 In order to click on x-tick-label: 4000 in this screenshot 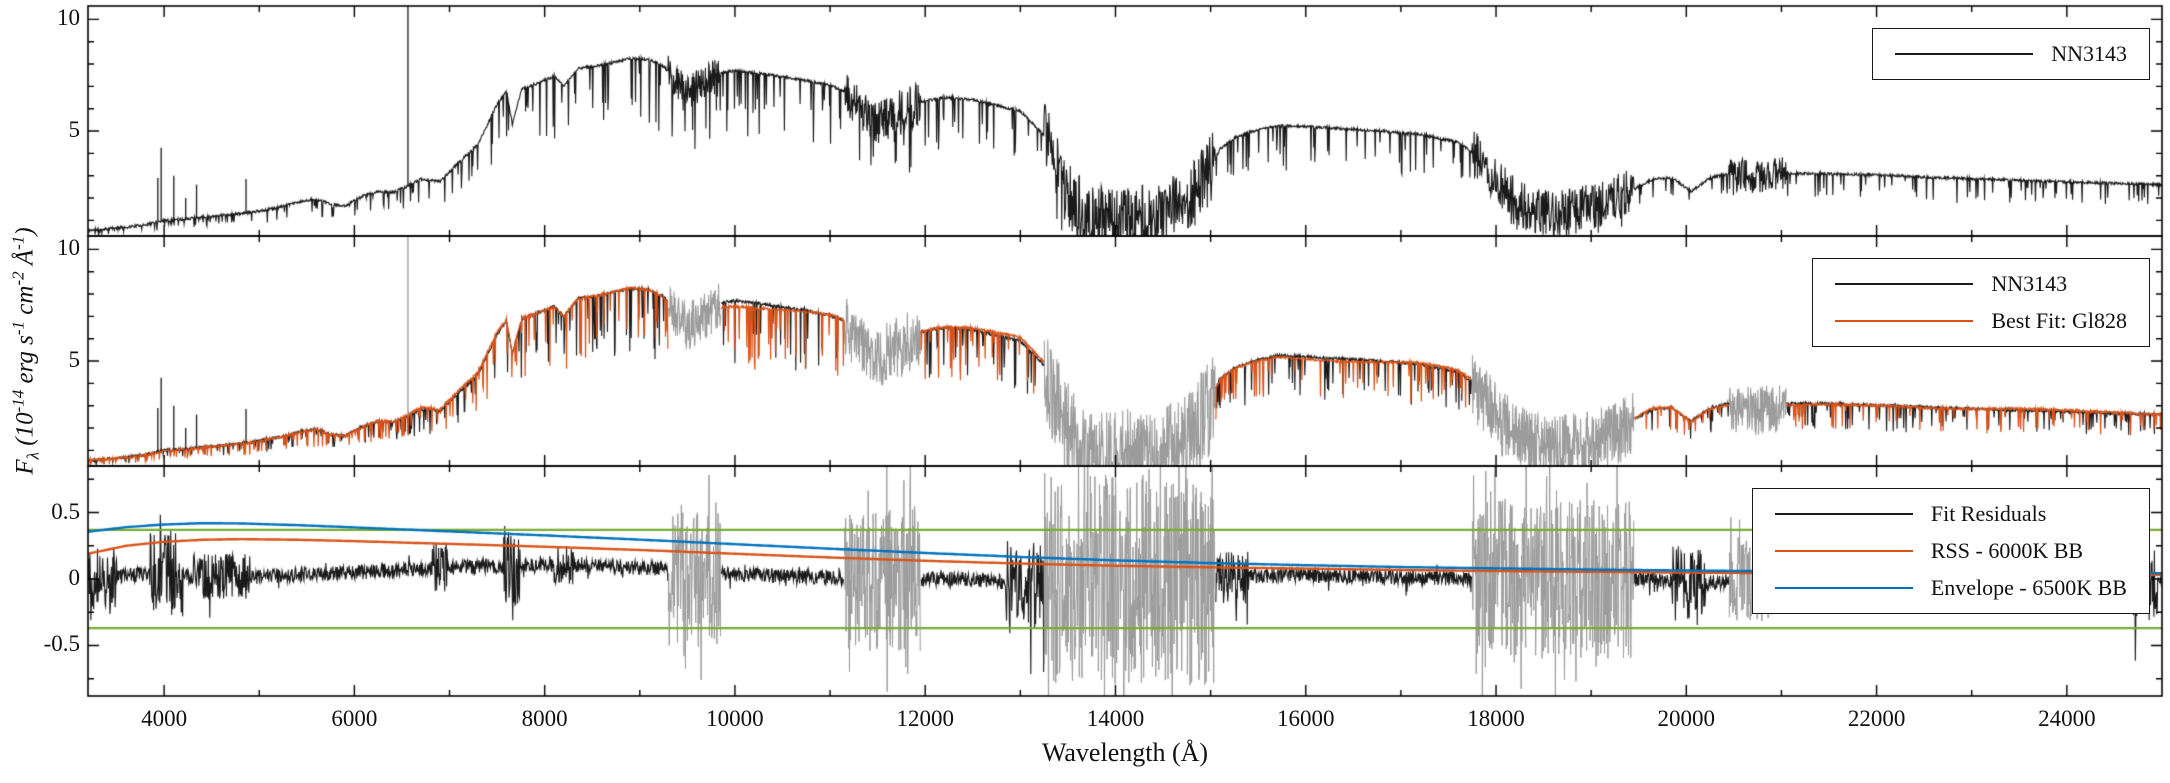, I will do `click(164, 718)`.